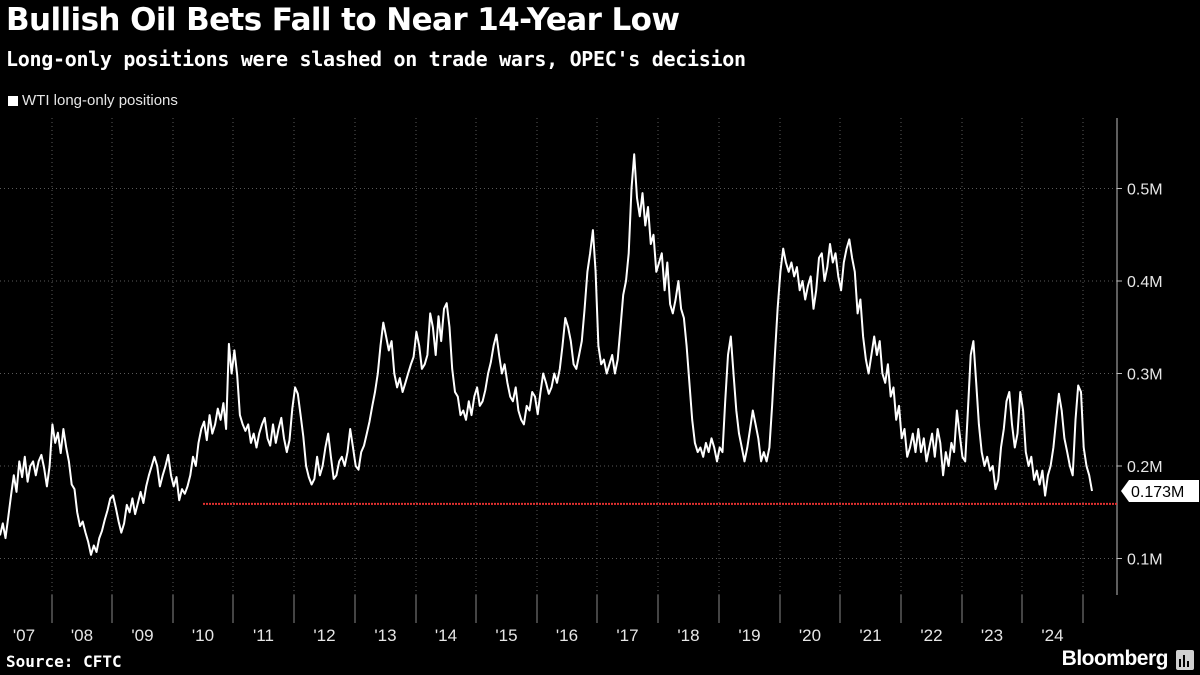 The image size is (1200, 675). I want to click on last-value-badge: 0.173M, so click(1160, 490).